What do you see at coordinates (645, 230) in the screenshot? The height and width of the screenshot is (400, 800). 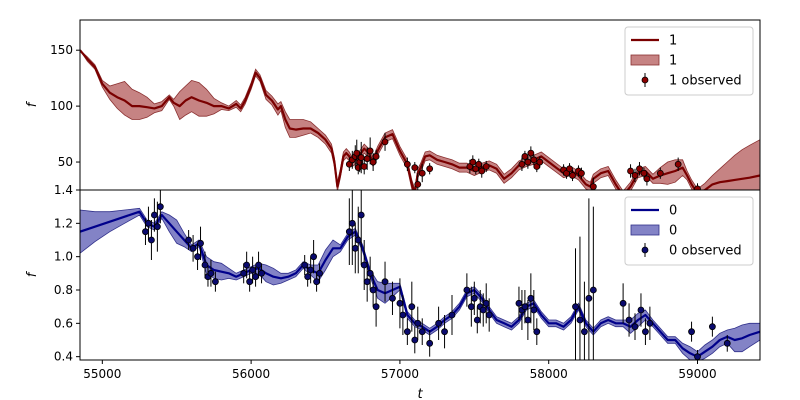 I see `bottom-legend-band-swatch` at bounding box center [645, 230].